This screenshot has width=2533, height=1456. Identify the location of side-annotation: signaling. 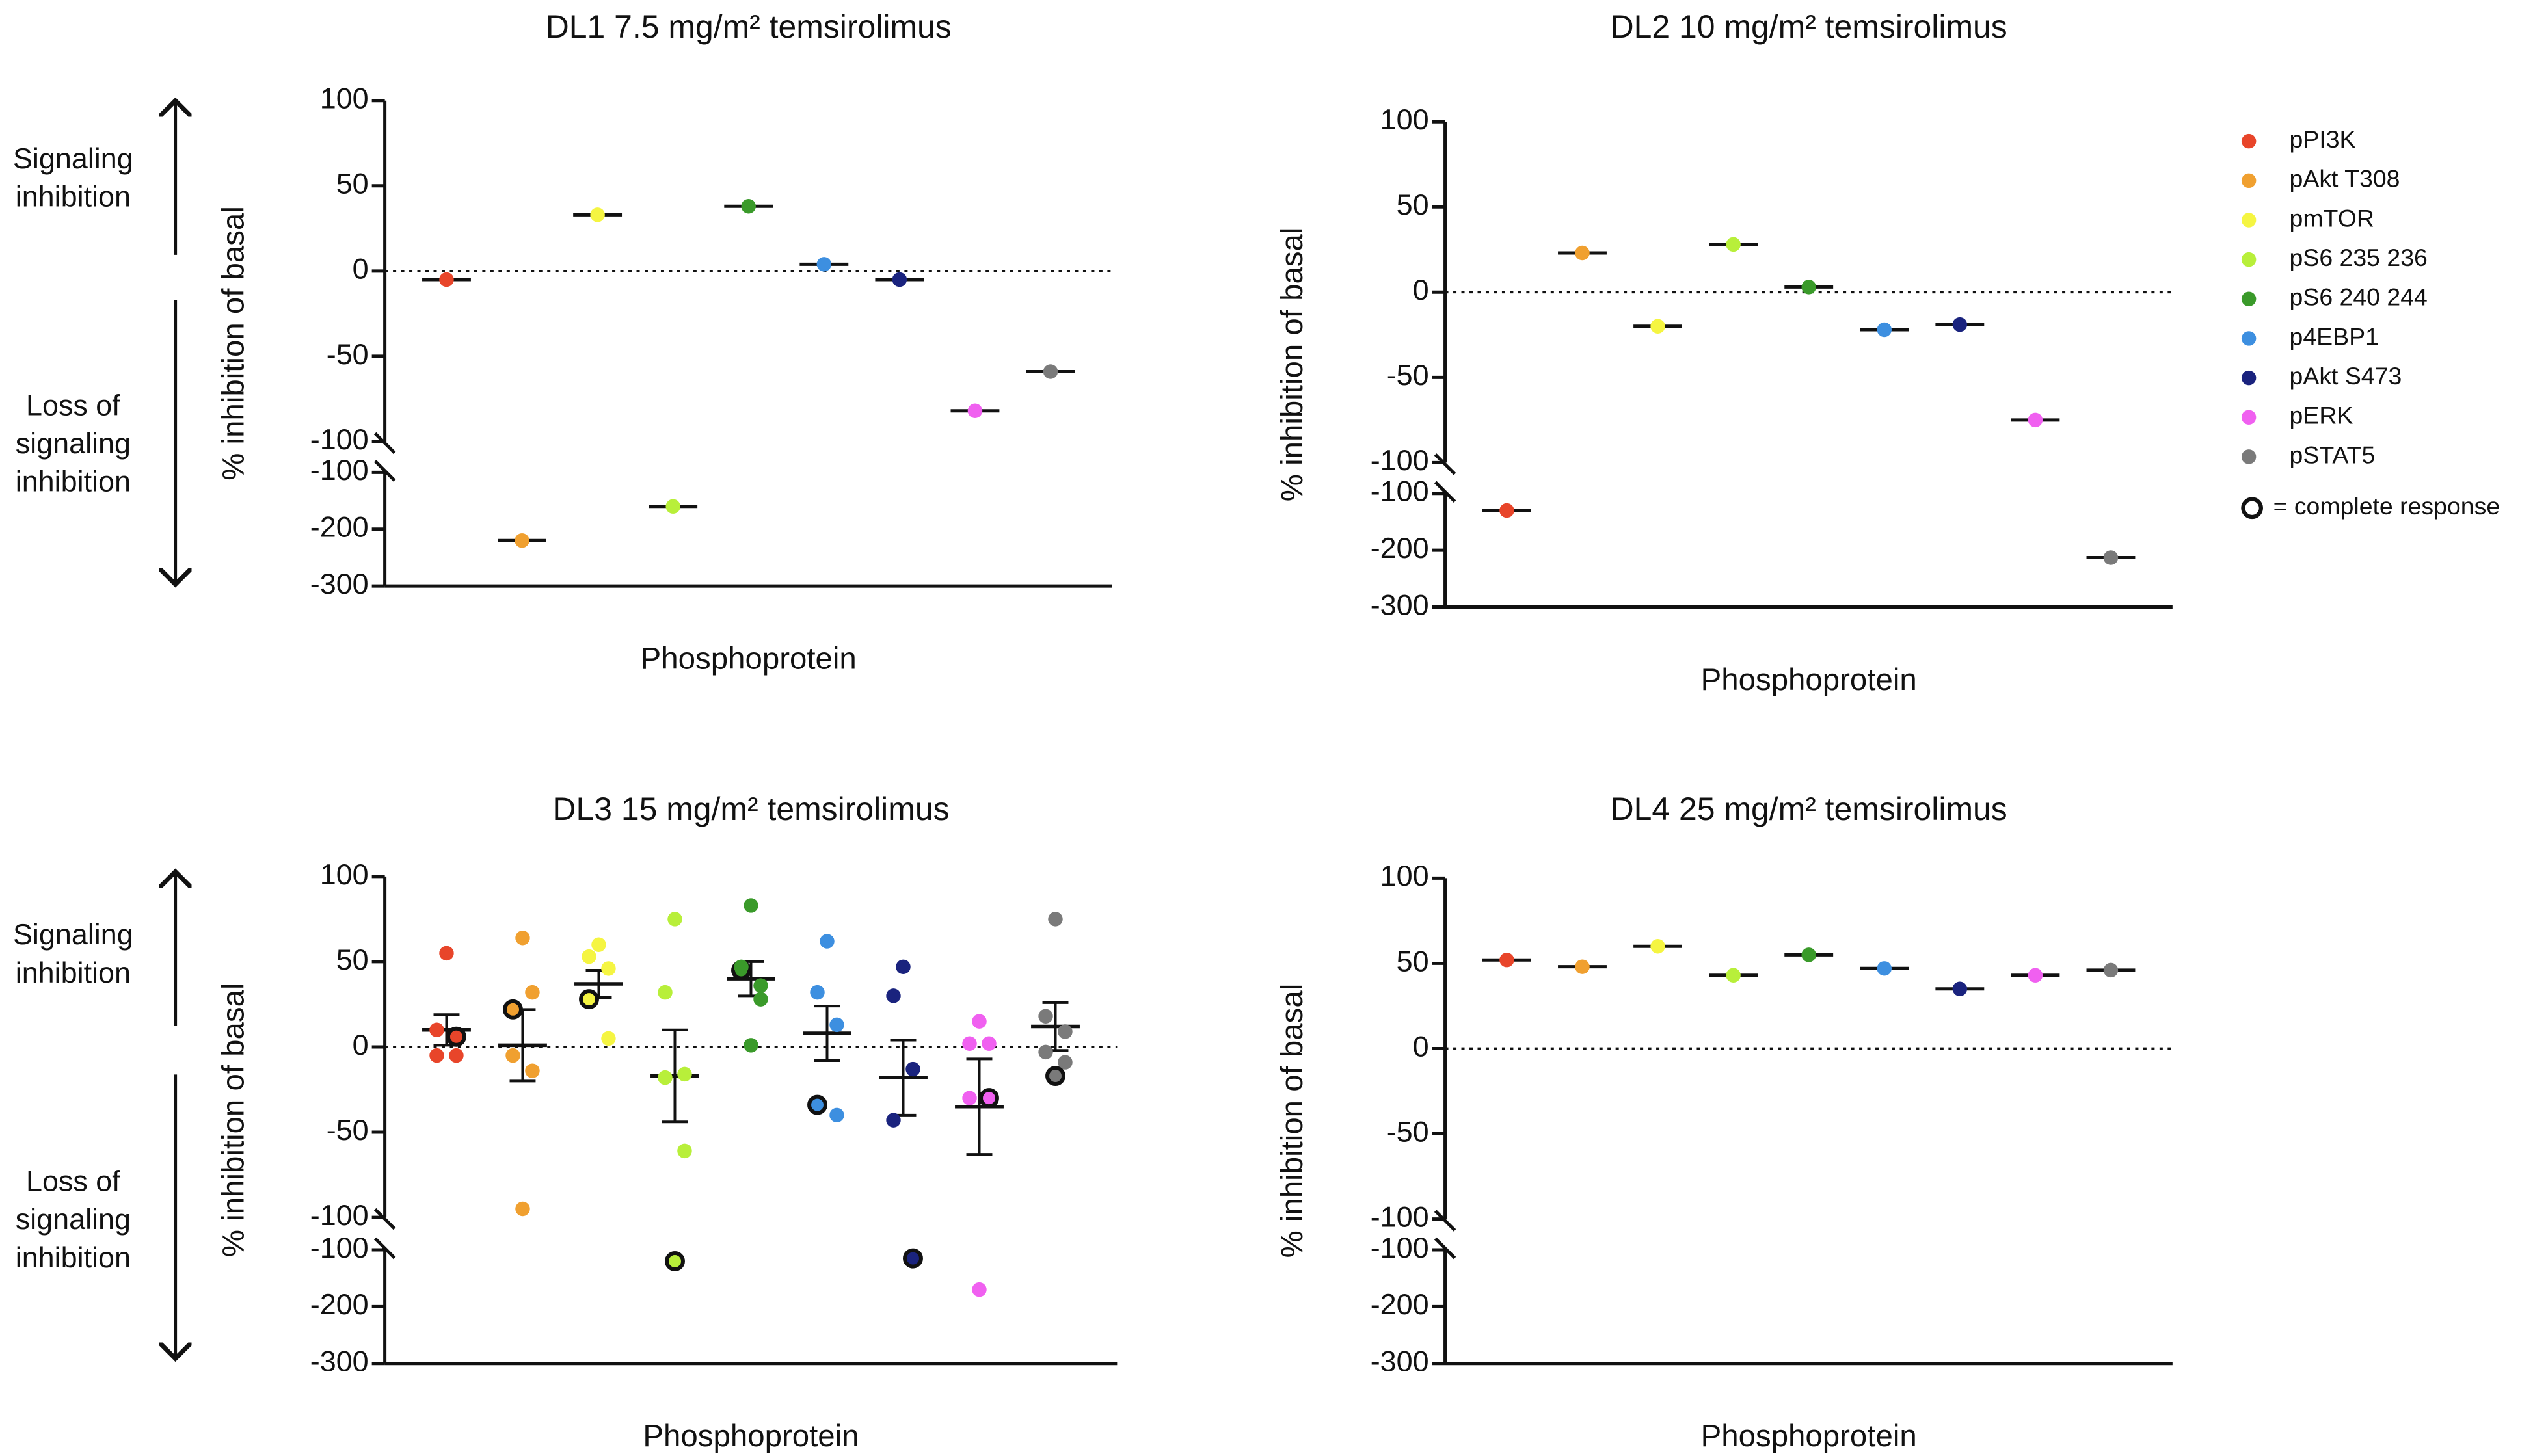
(73, 1219).